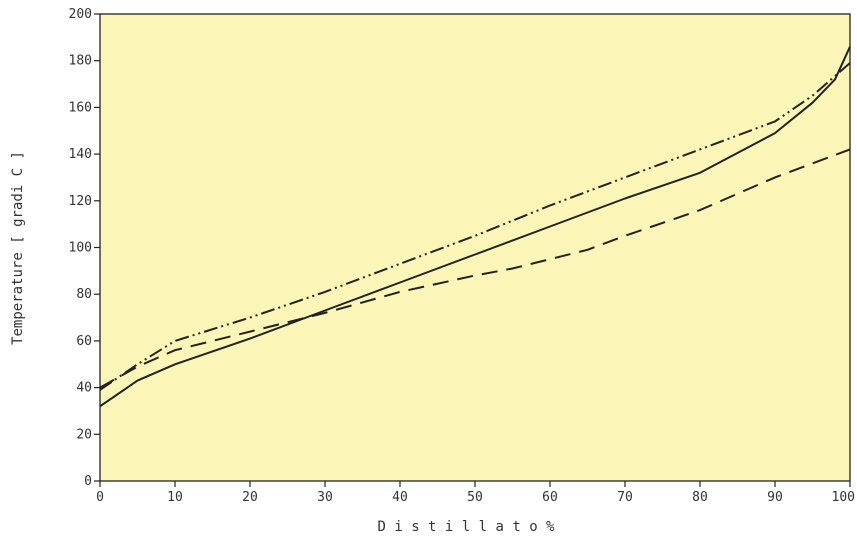  I want to click on x-tick-label: 10, so click(175, 497).